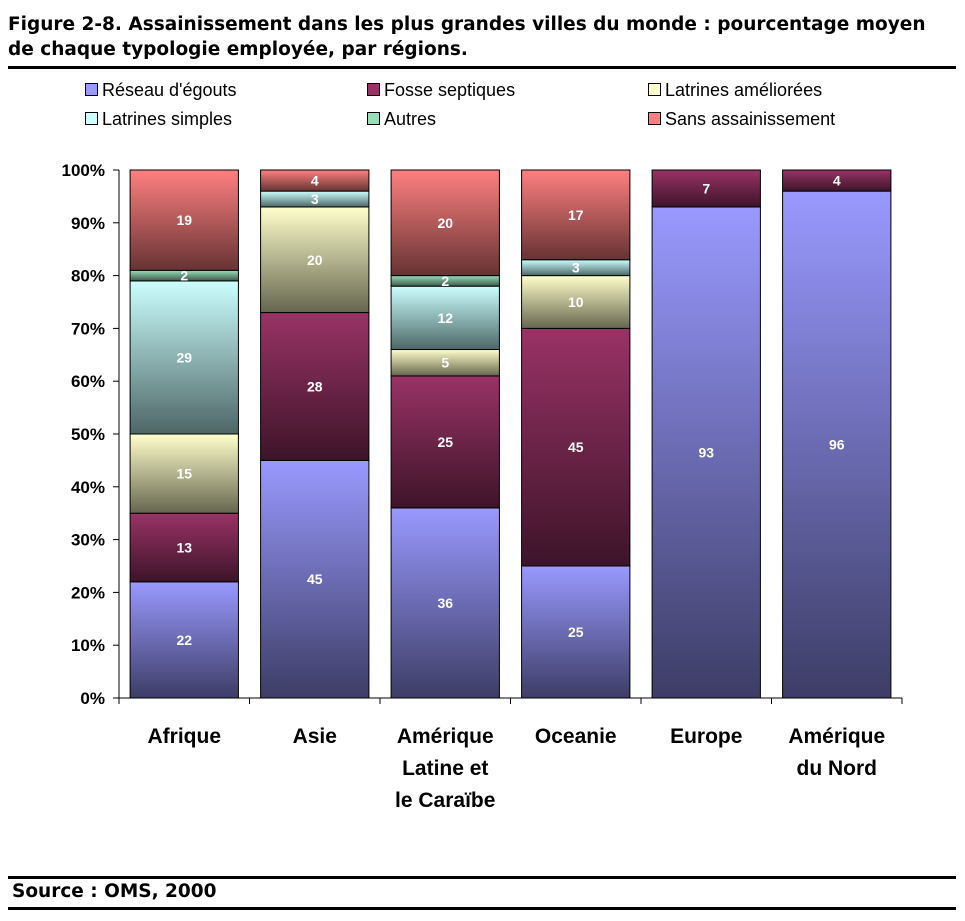 Image resolution: width=965 pixels, height=921 pixels. I want to click on y-tick-label: 40%, so click(88, 487).